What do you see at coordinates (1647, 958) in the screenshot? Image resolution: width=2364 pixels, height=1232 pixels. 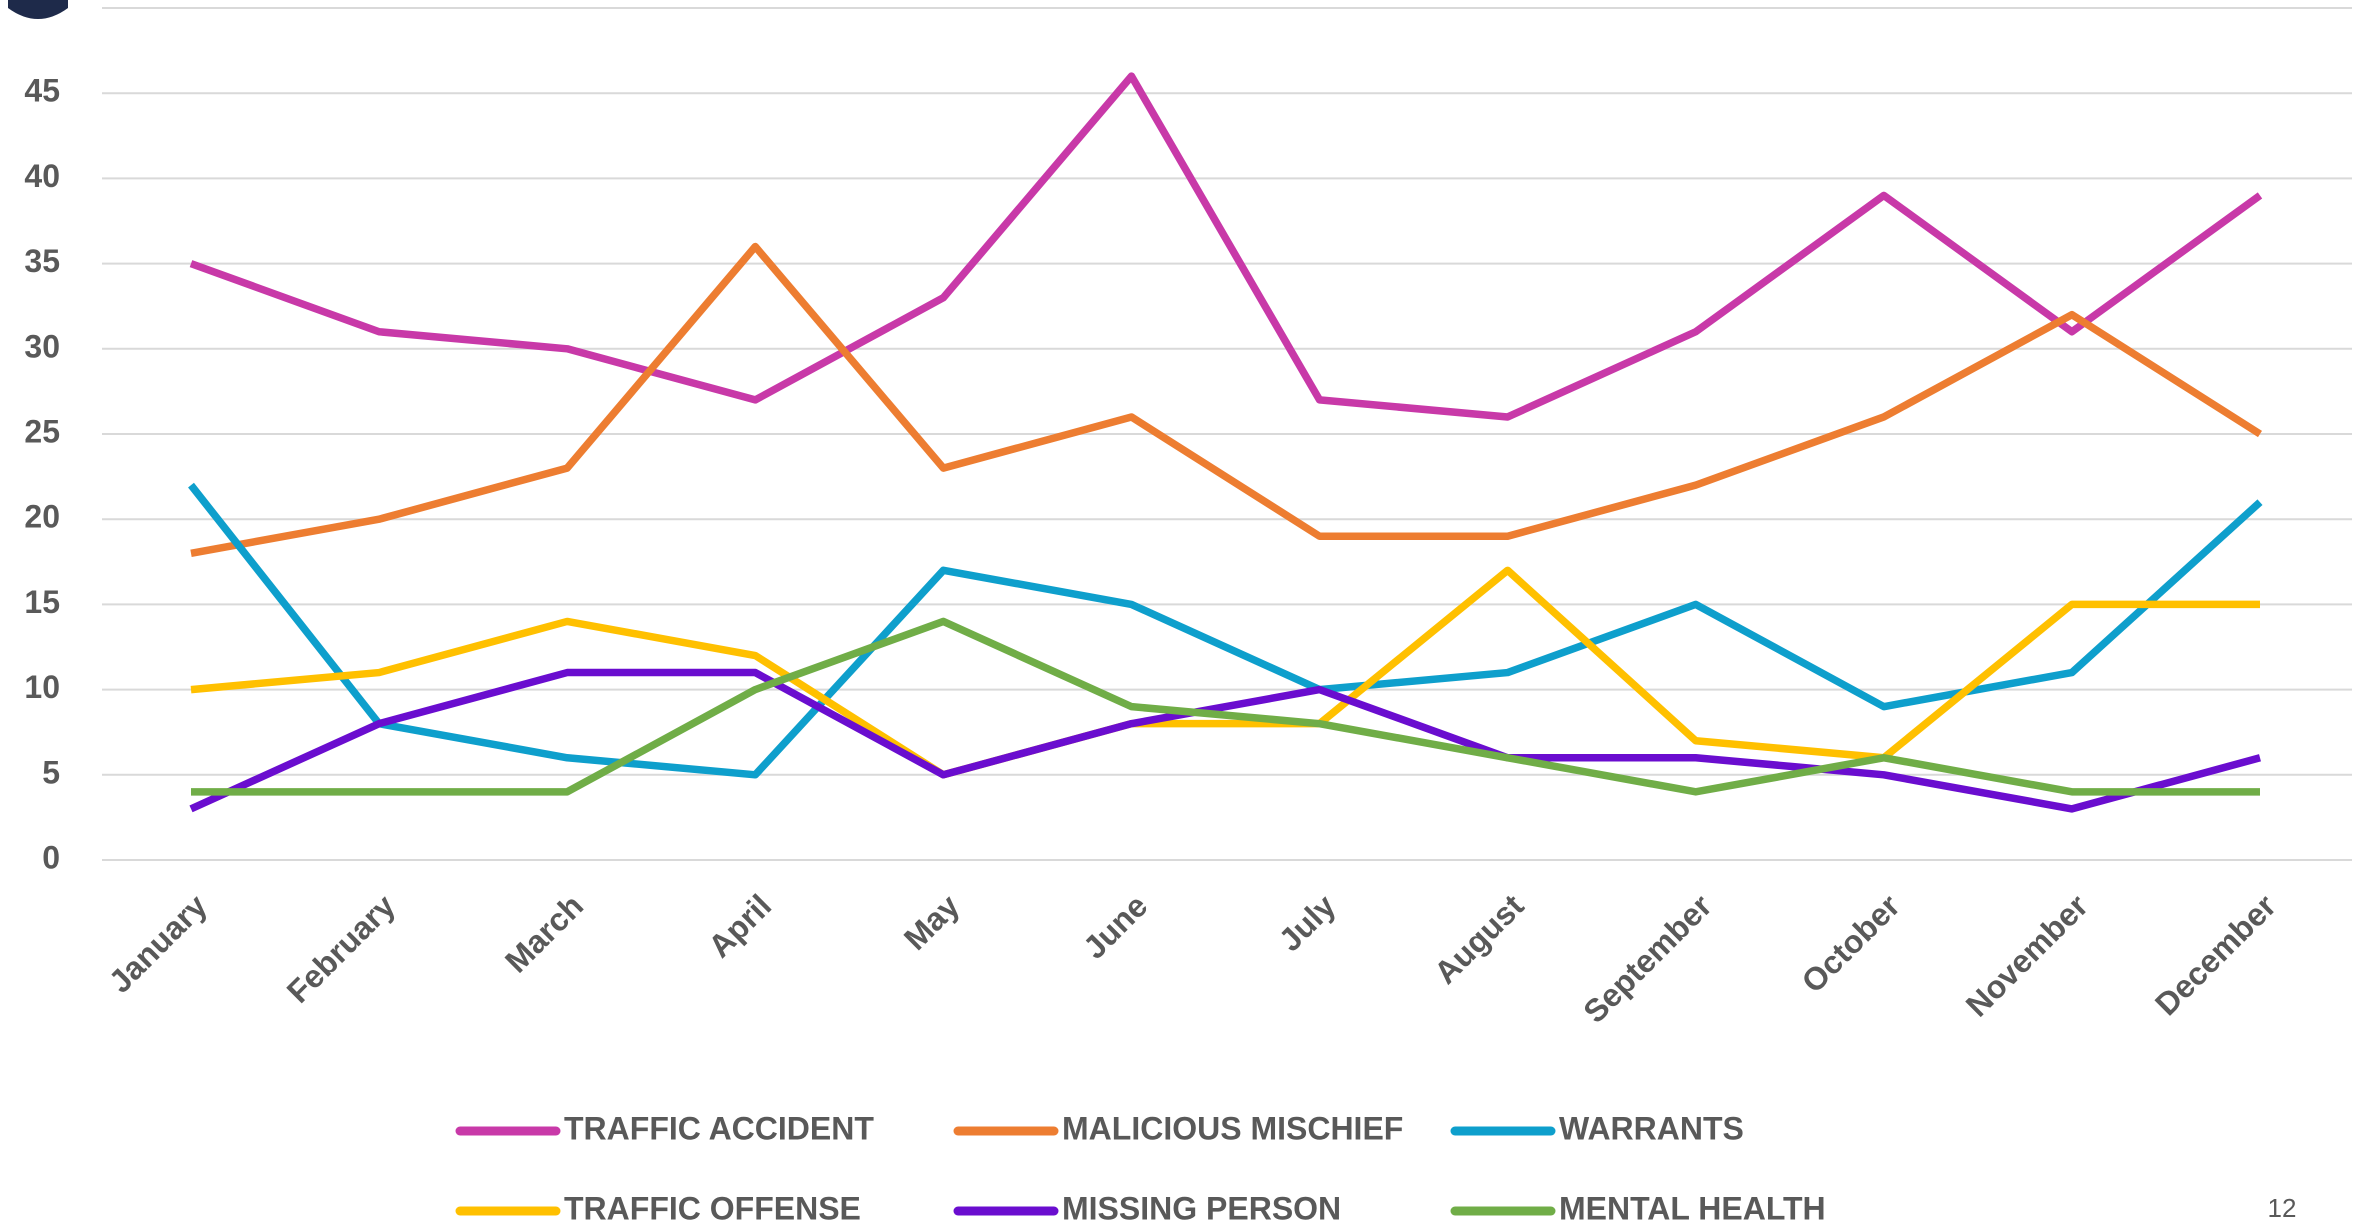 I see `x-tick-label: September` at bounding box center [1647, 958].